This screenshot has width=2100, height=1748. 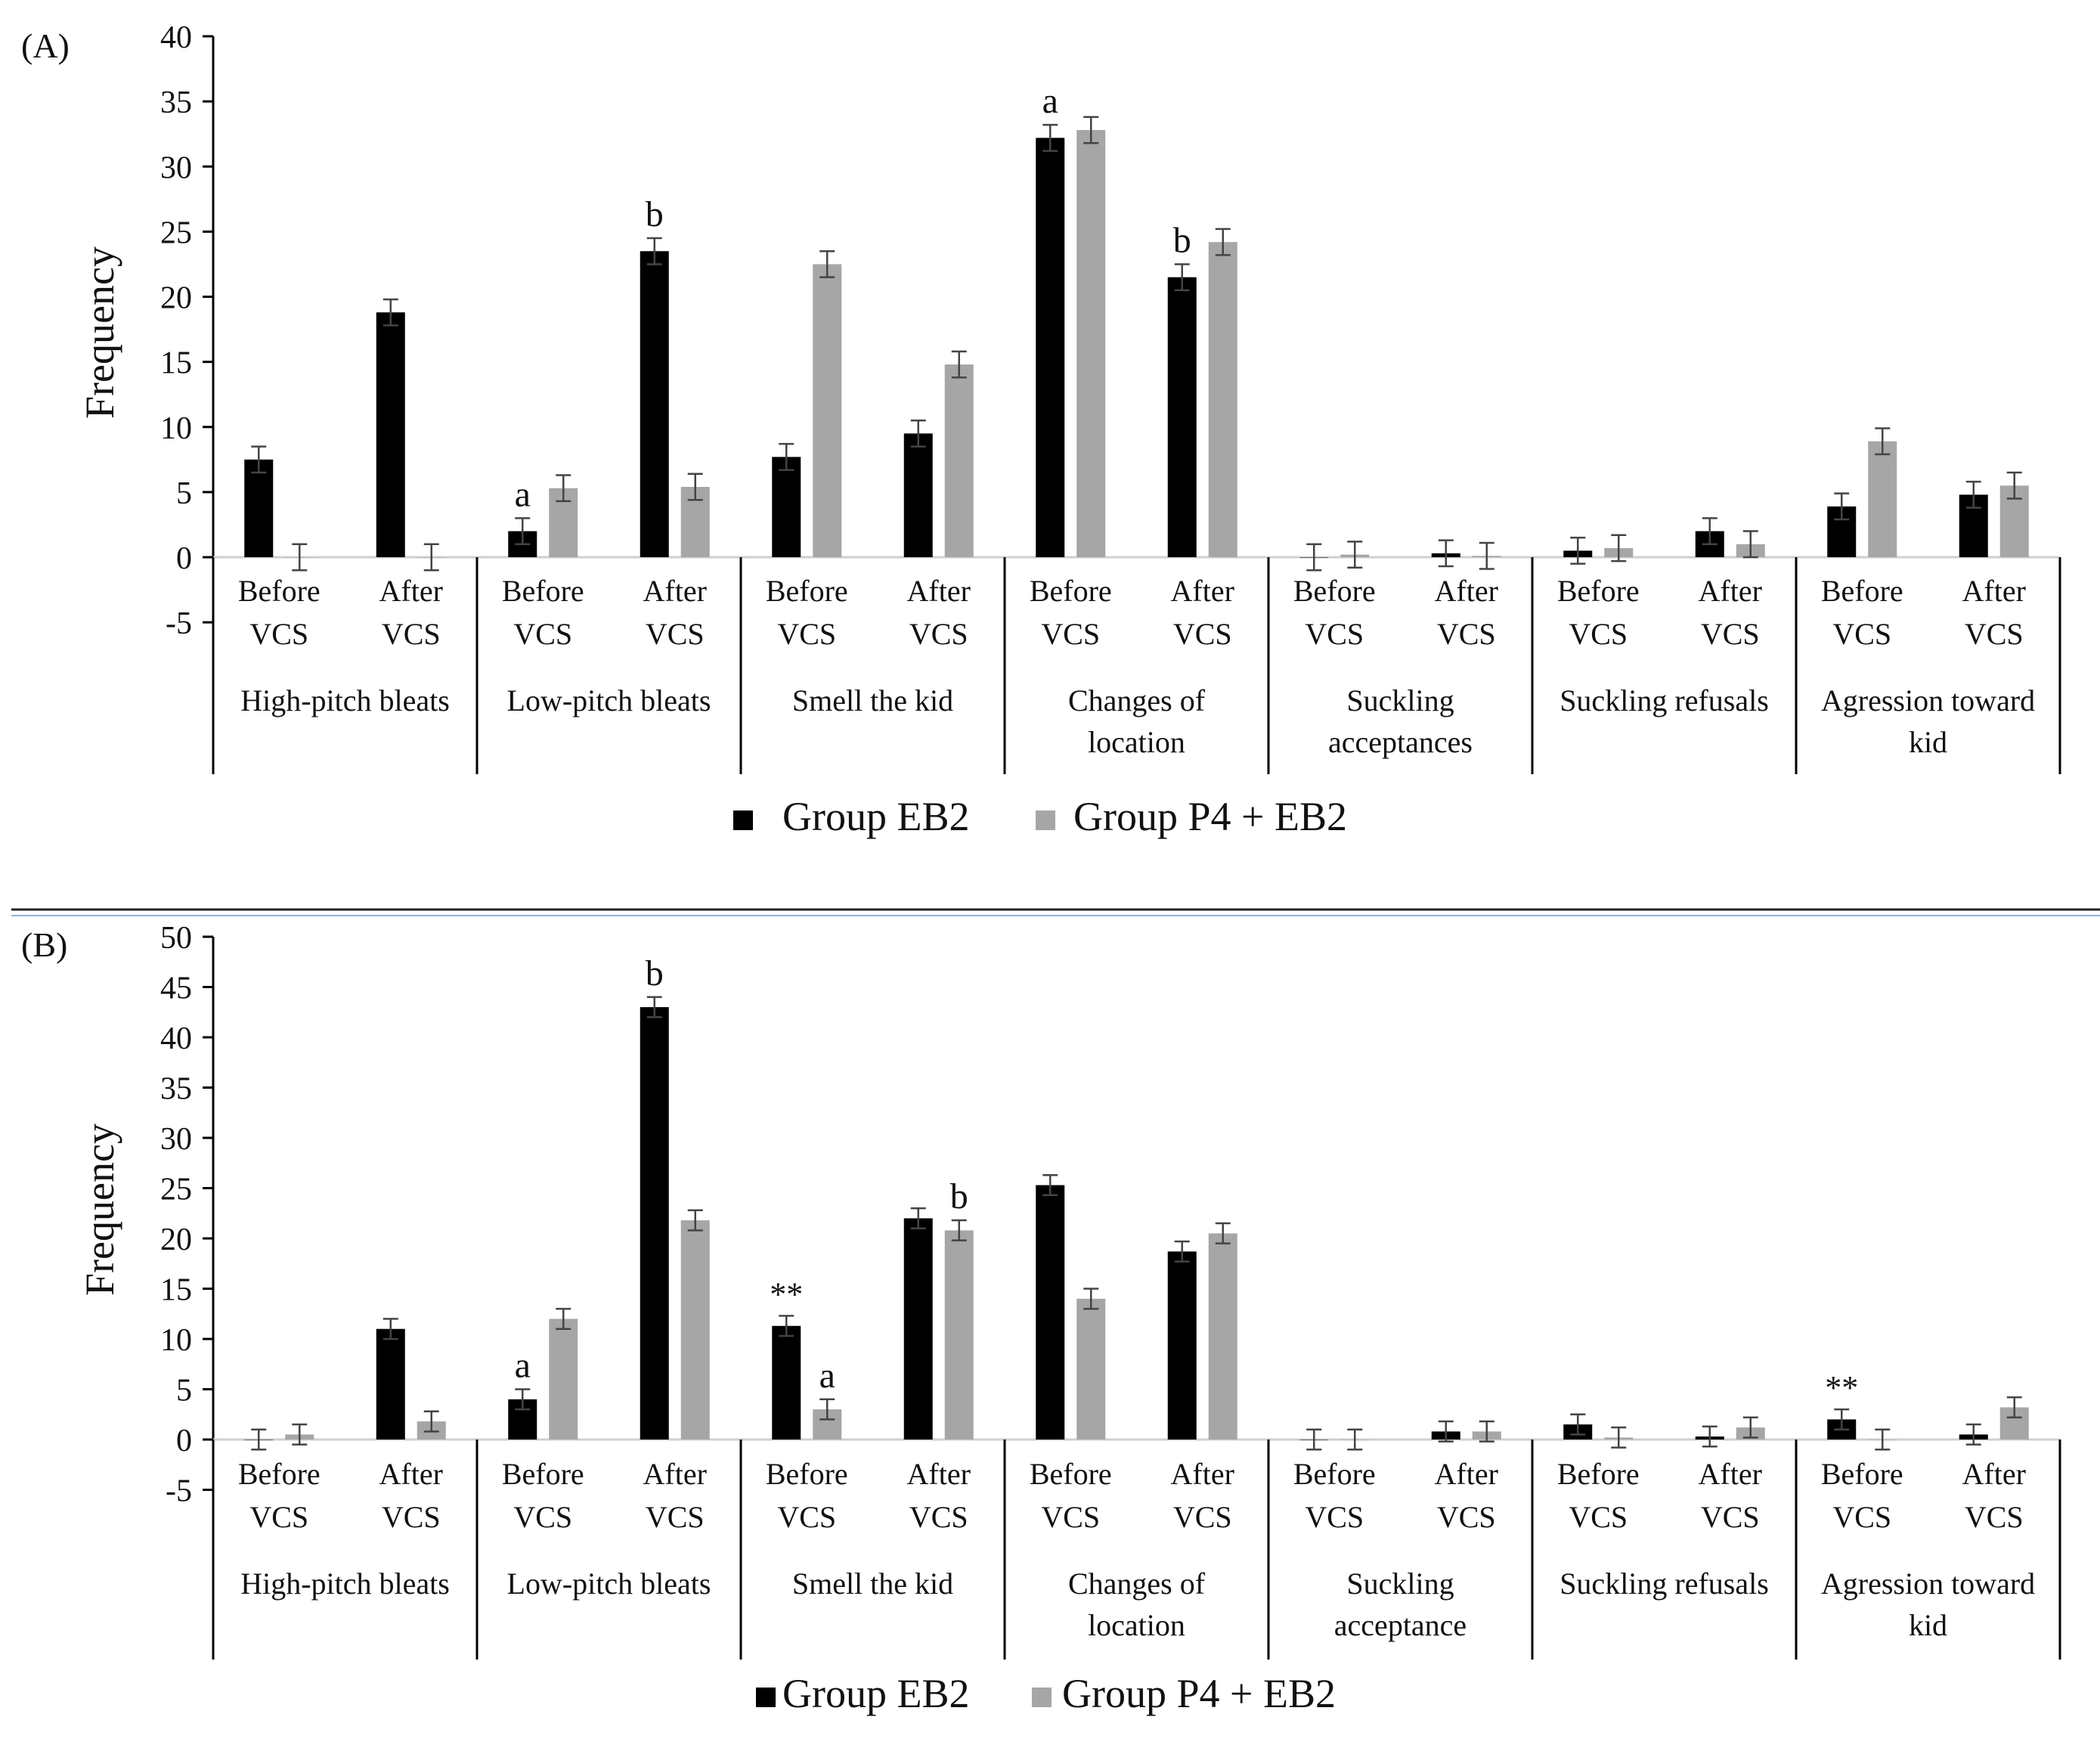 What do you see at coordinates (44, 945) in the screenshot?
I see `panel-label: (B)` at bounding box center [44, 945].